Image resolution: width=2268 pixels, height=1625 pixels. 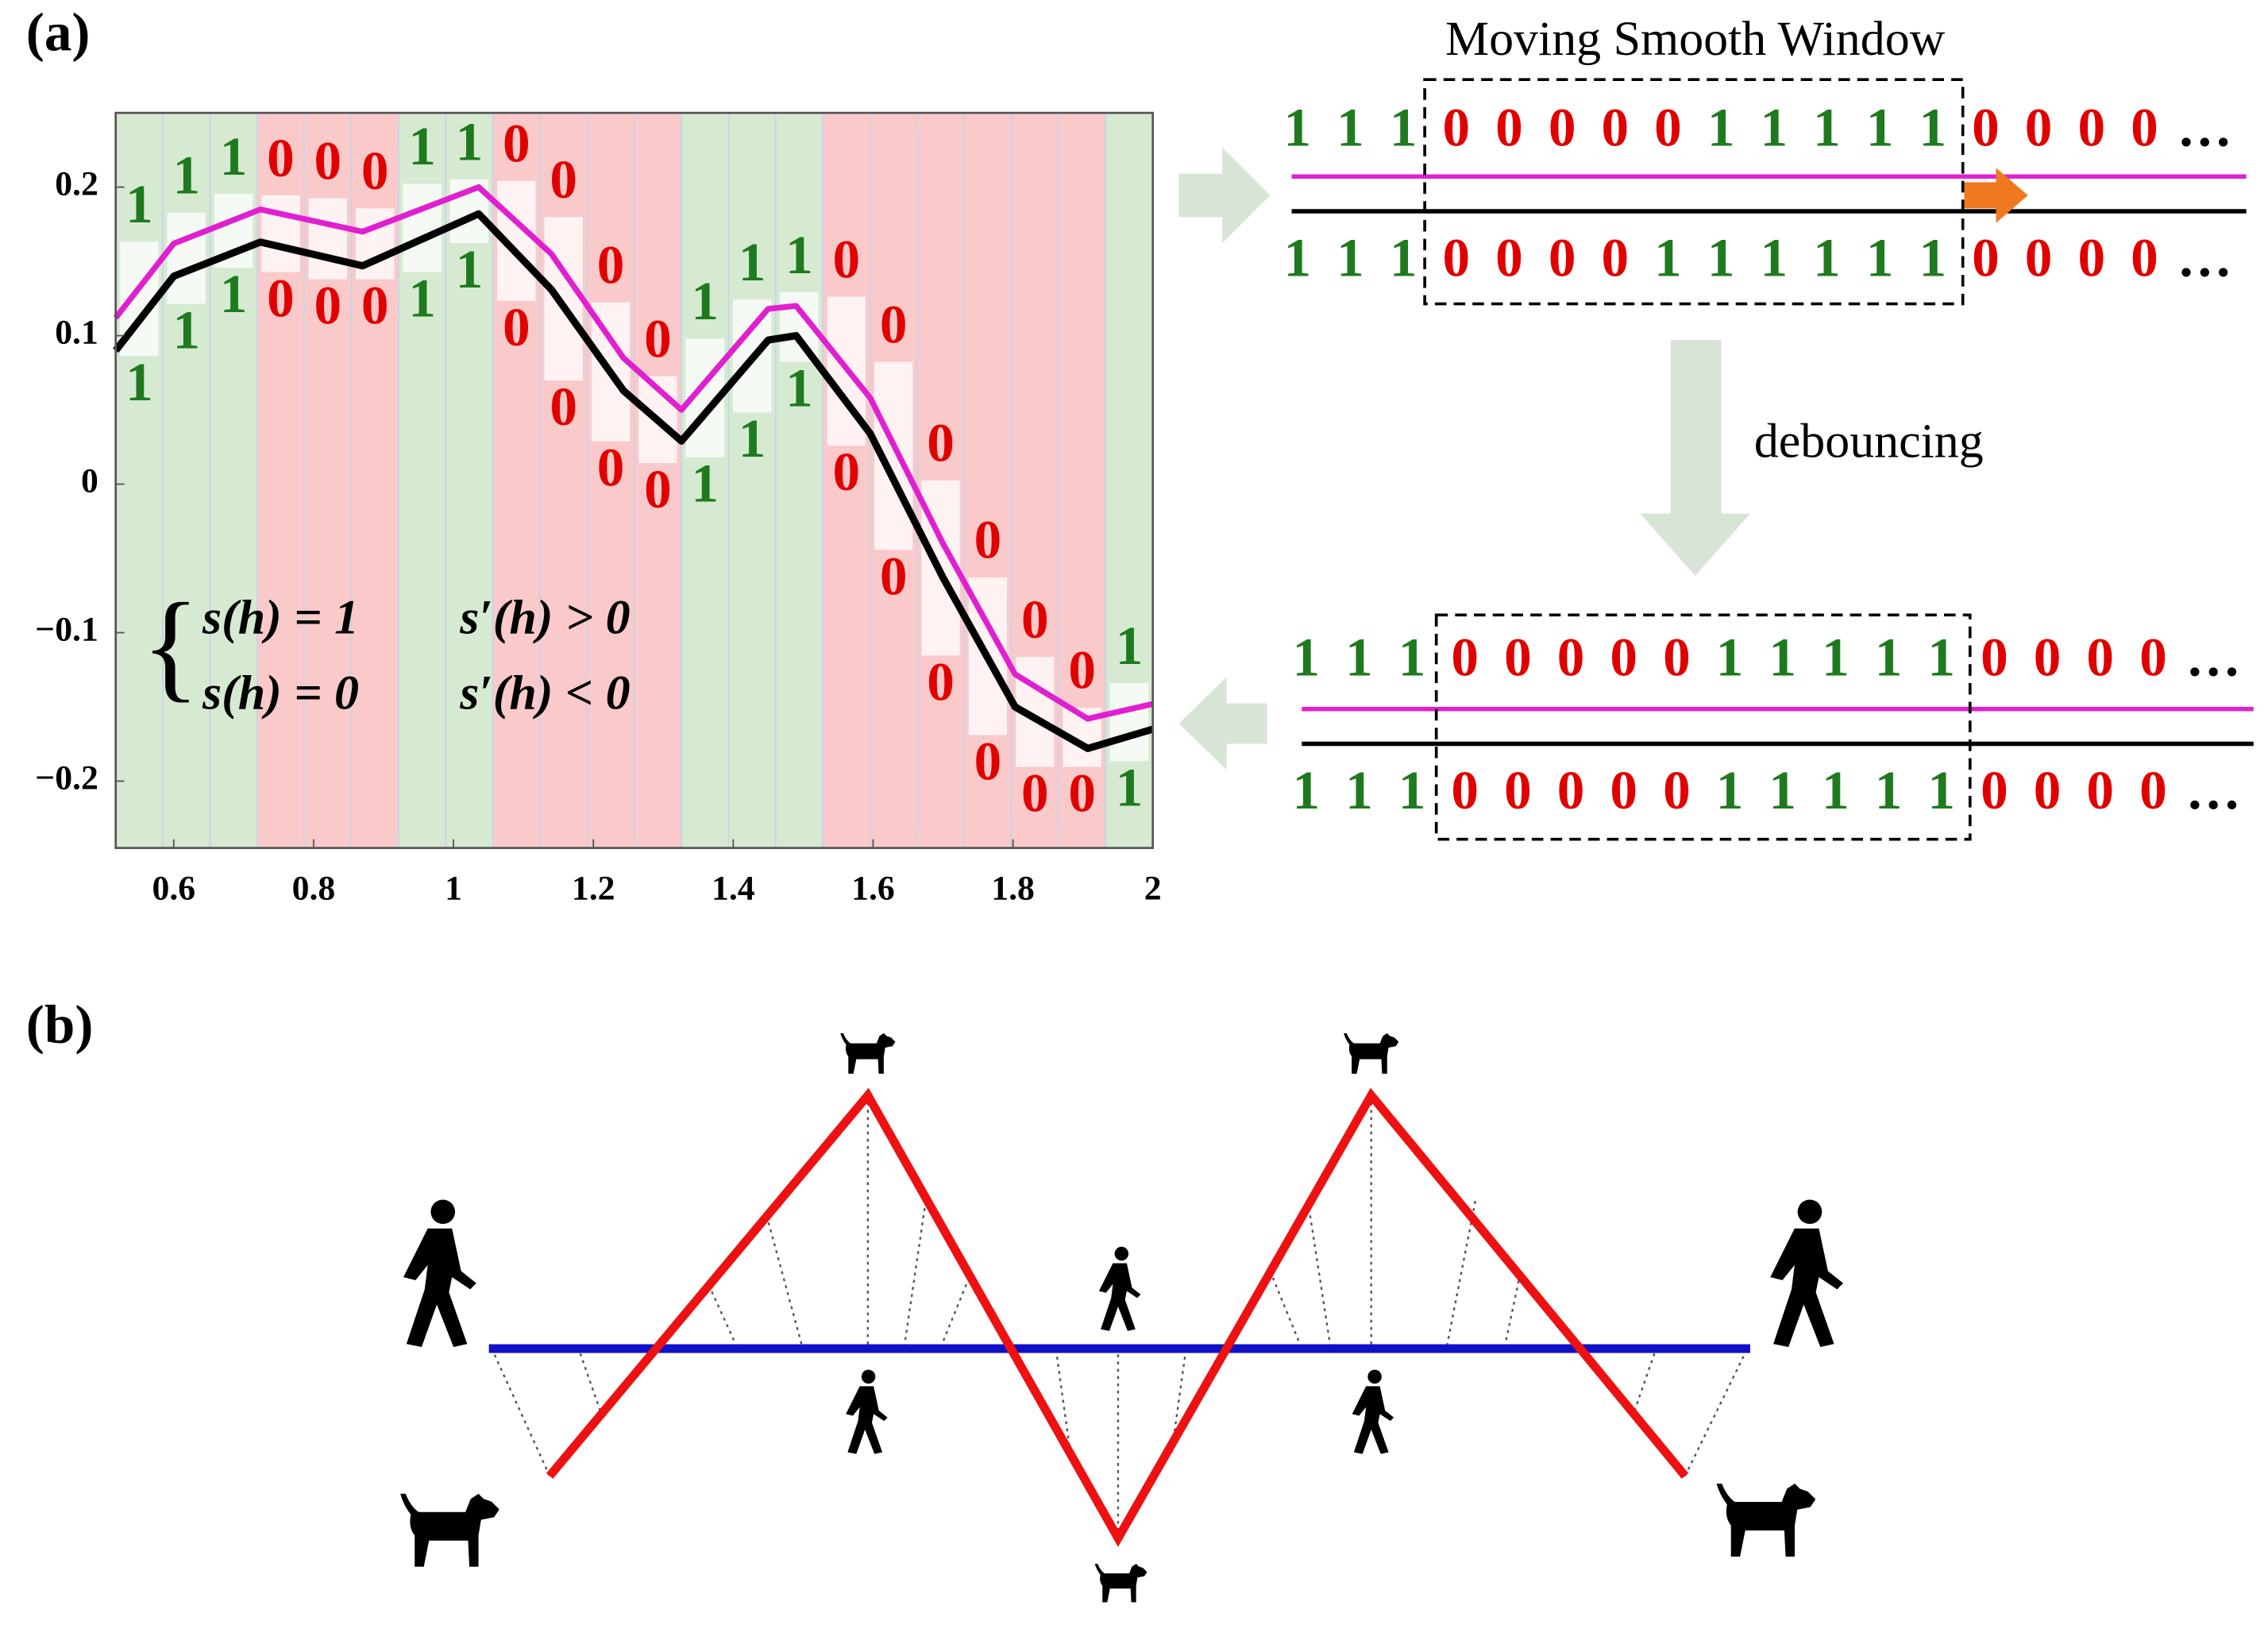 What do you see at coordinates (1996, 195) in the screenshot?
I see `shift-arrow` at bounding box center [1996, 195].